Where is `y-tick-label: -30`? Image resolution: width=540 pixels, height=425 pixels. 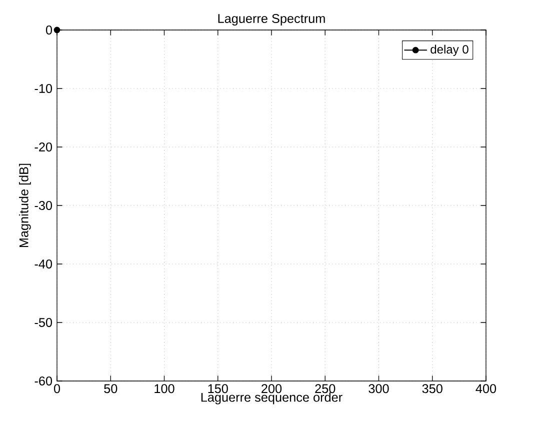 y-tick-label: -30 is located at coordinates (43, 205).